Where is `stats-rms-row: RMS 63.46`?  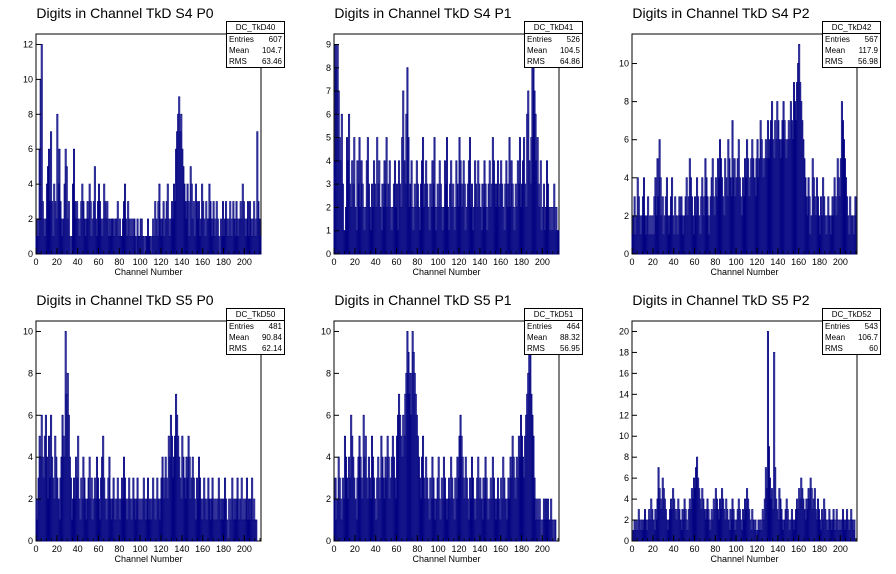 stats-rms-row: RMS 63.46 is located at coordinates (255, 61).